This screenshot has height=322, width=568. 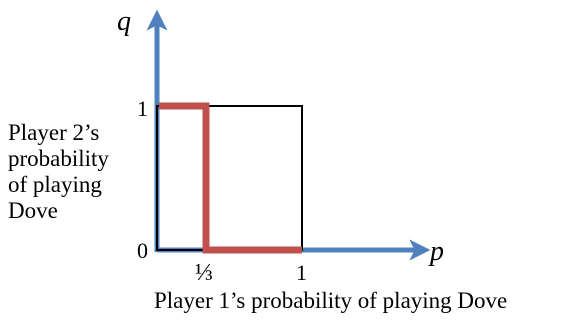 I want to click on y-label-line: probability, so click(x=58, y=158).